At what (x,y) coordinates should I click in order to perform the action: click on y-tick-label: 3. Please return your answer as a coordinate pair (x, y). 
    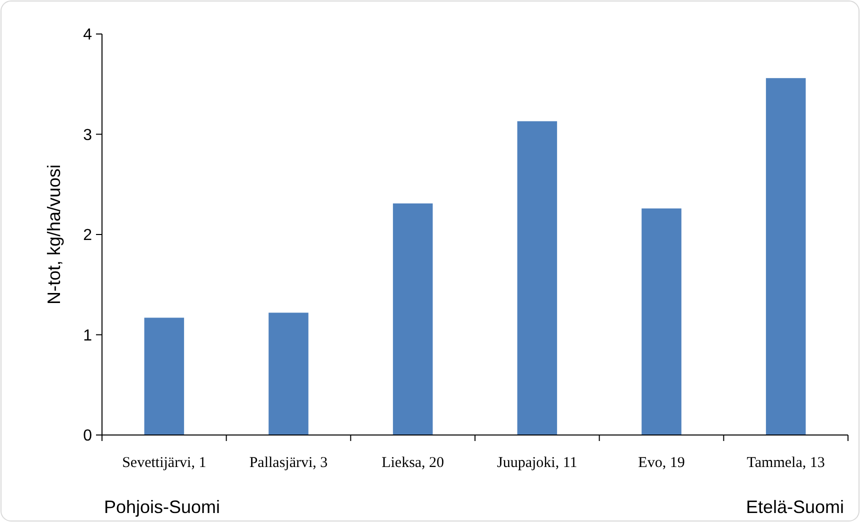
    Looking at the image, I should click on (87, 135).